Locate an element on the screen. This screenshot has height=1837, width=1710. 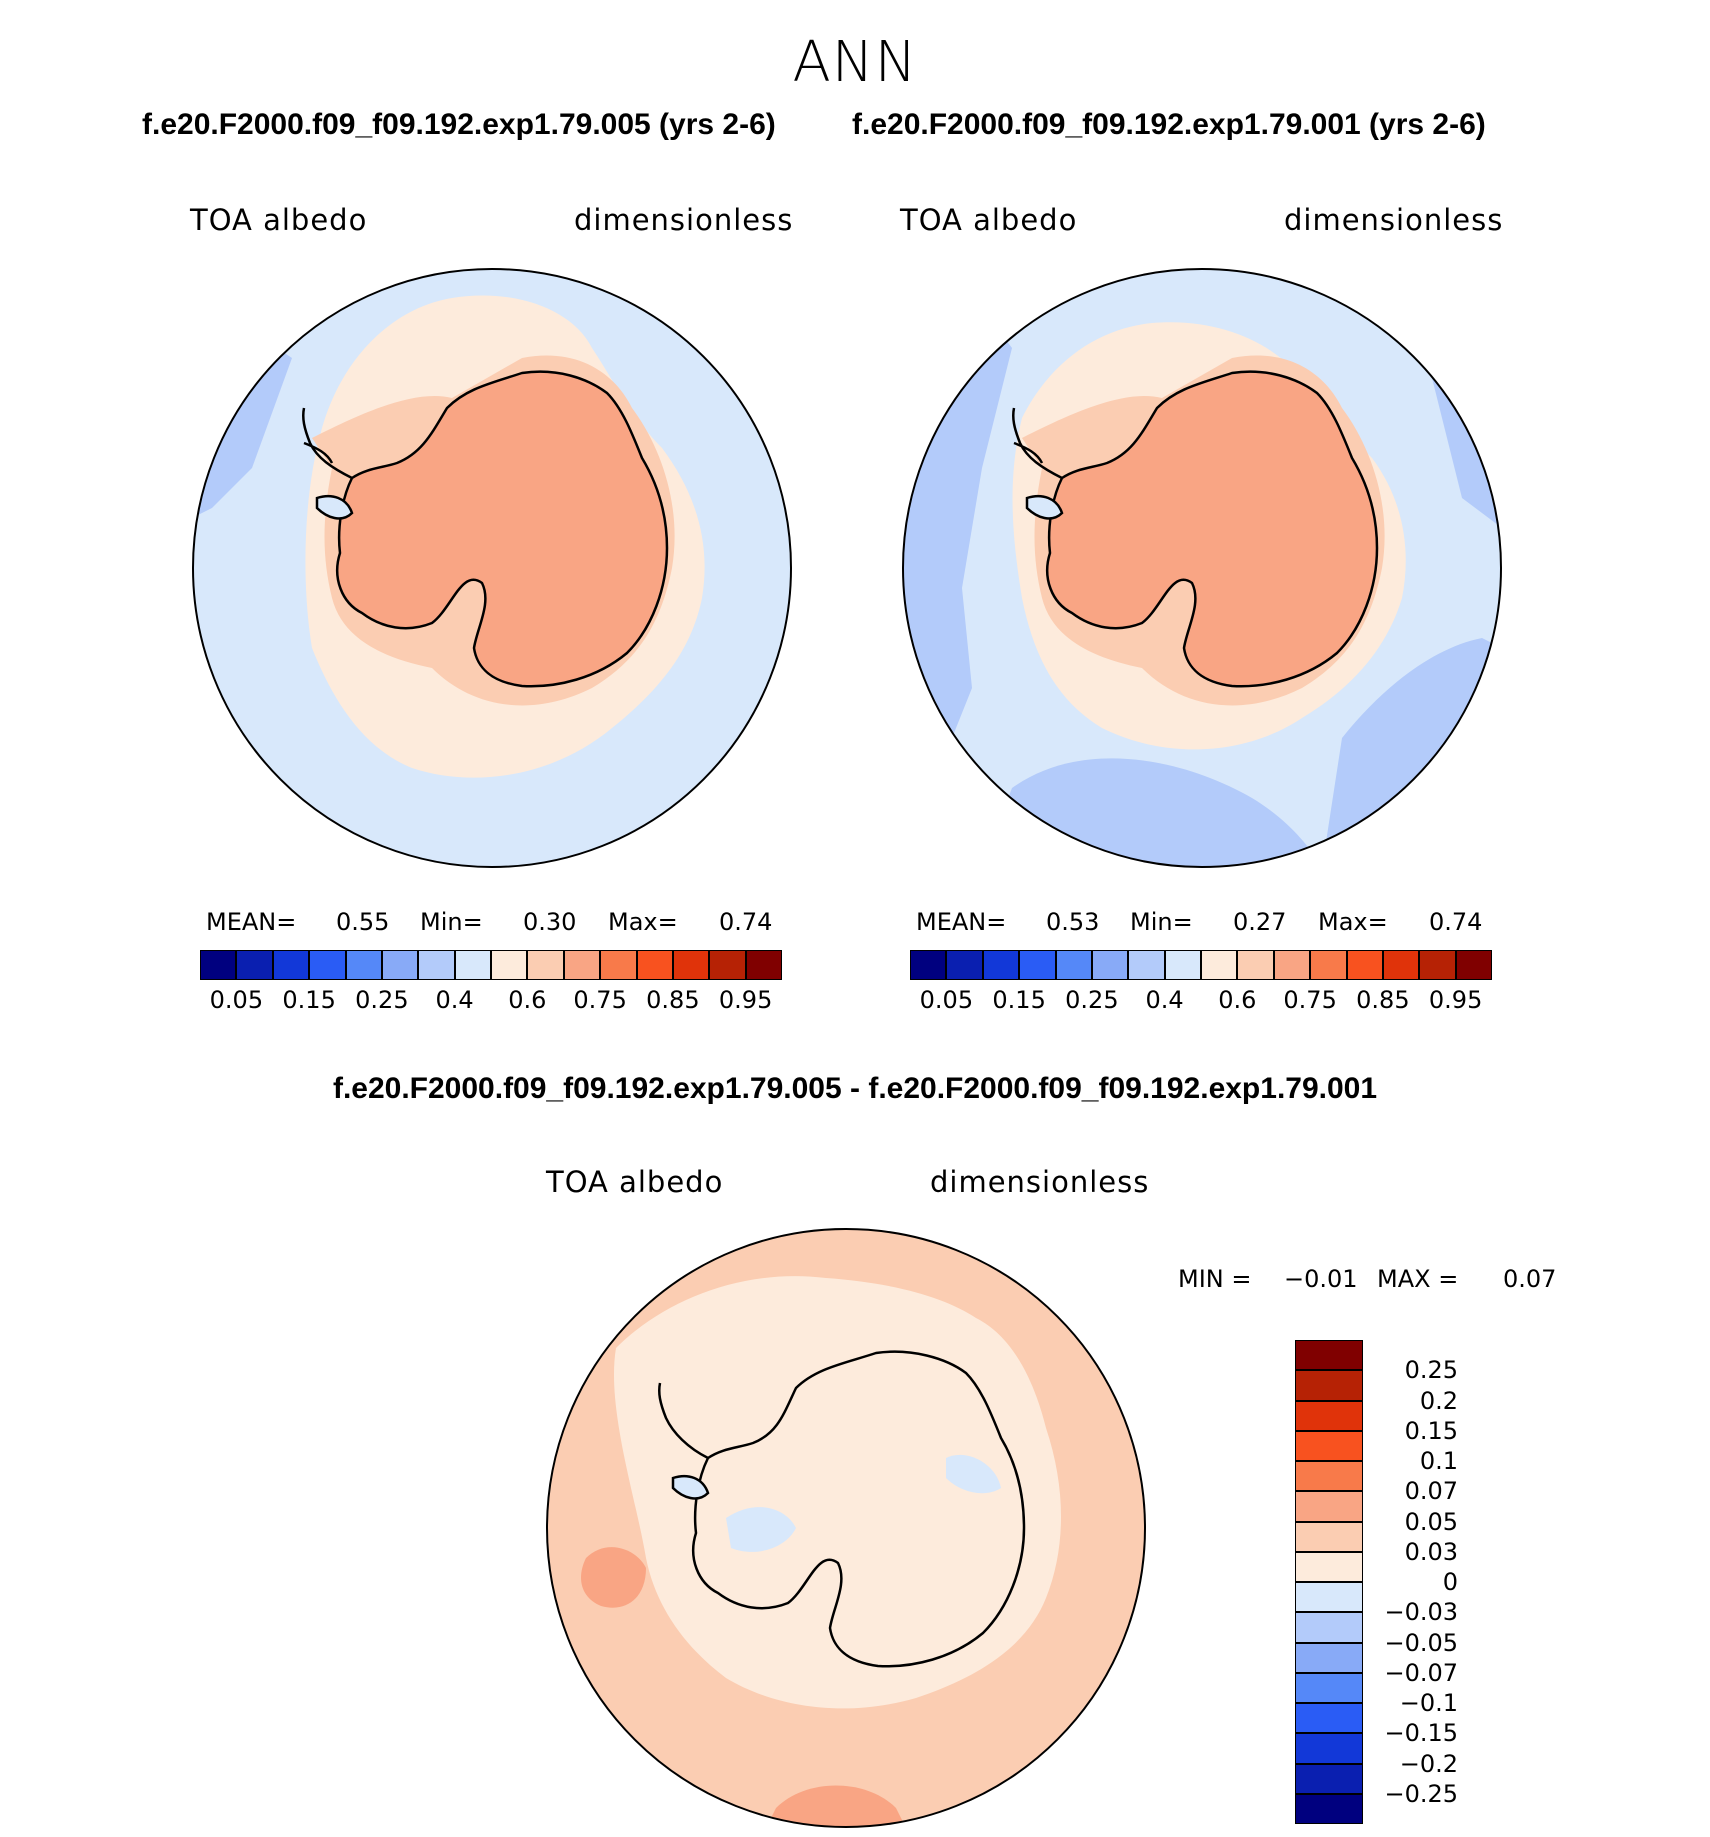
colorbar-tick-label: 0.07 is located at coordinates (1431, 1491).